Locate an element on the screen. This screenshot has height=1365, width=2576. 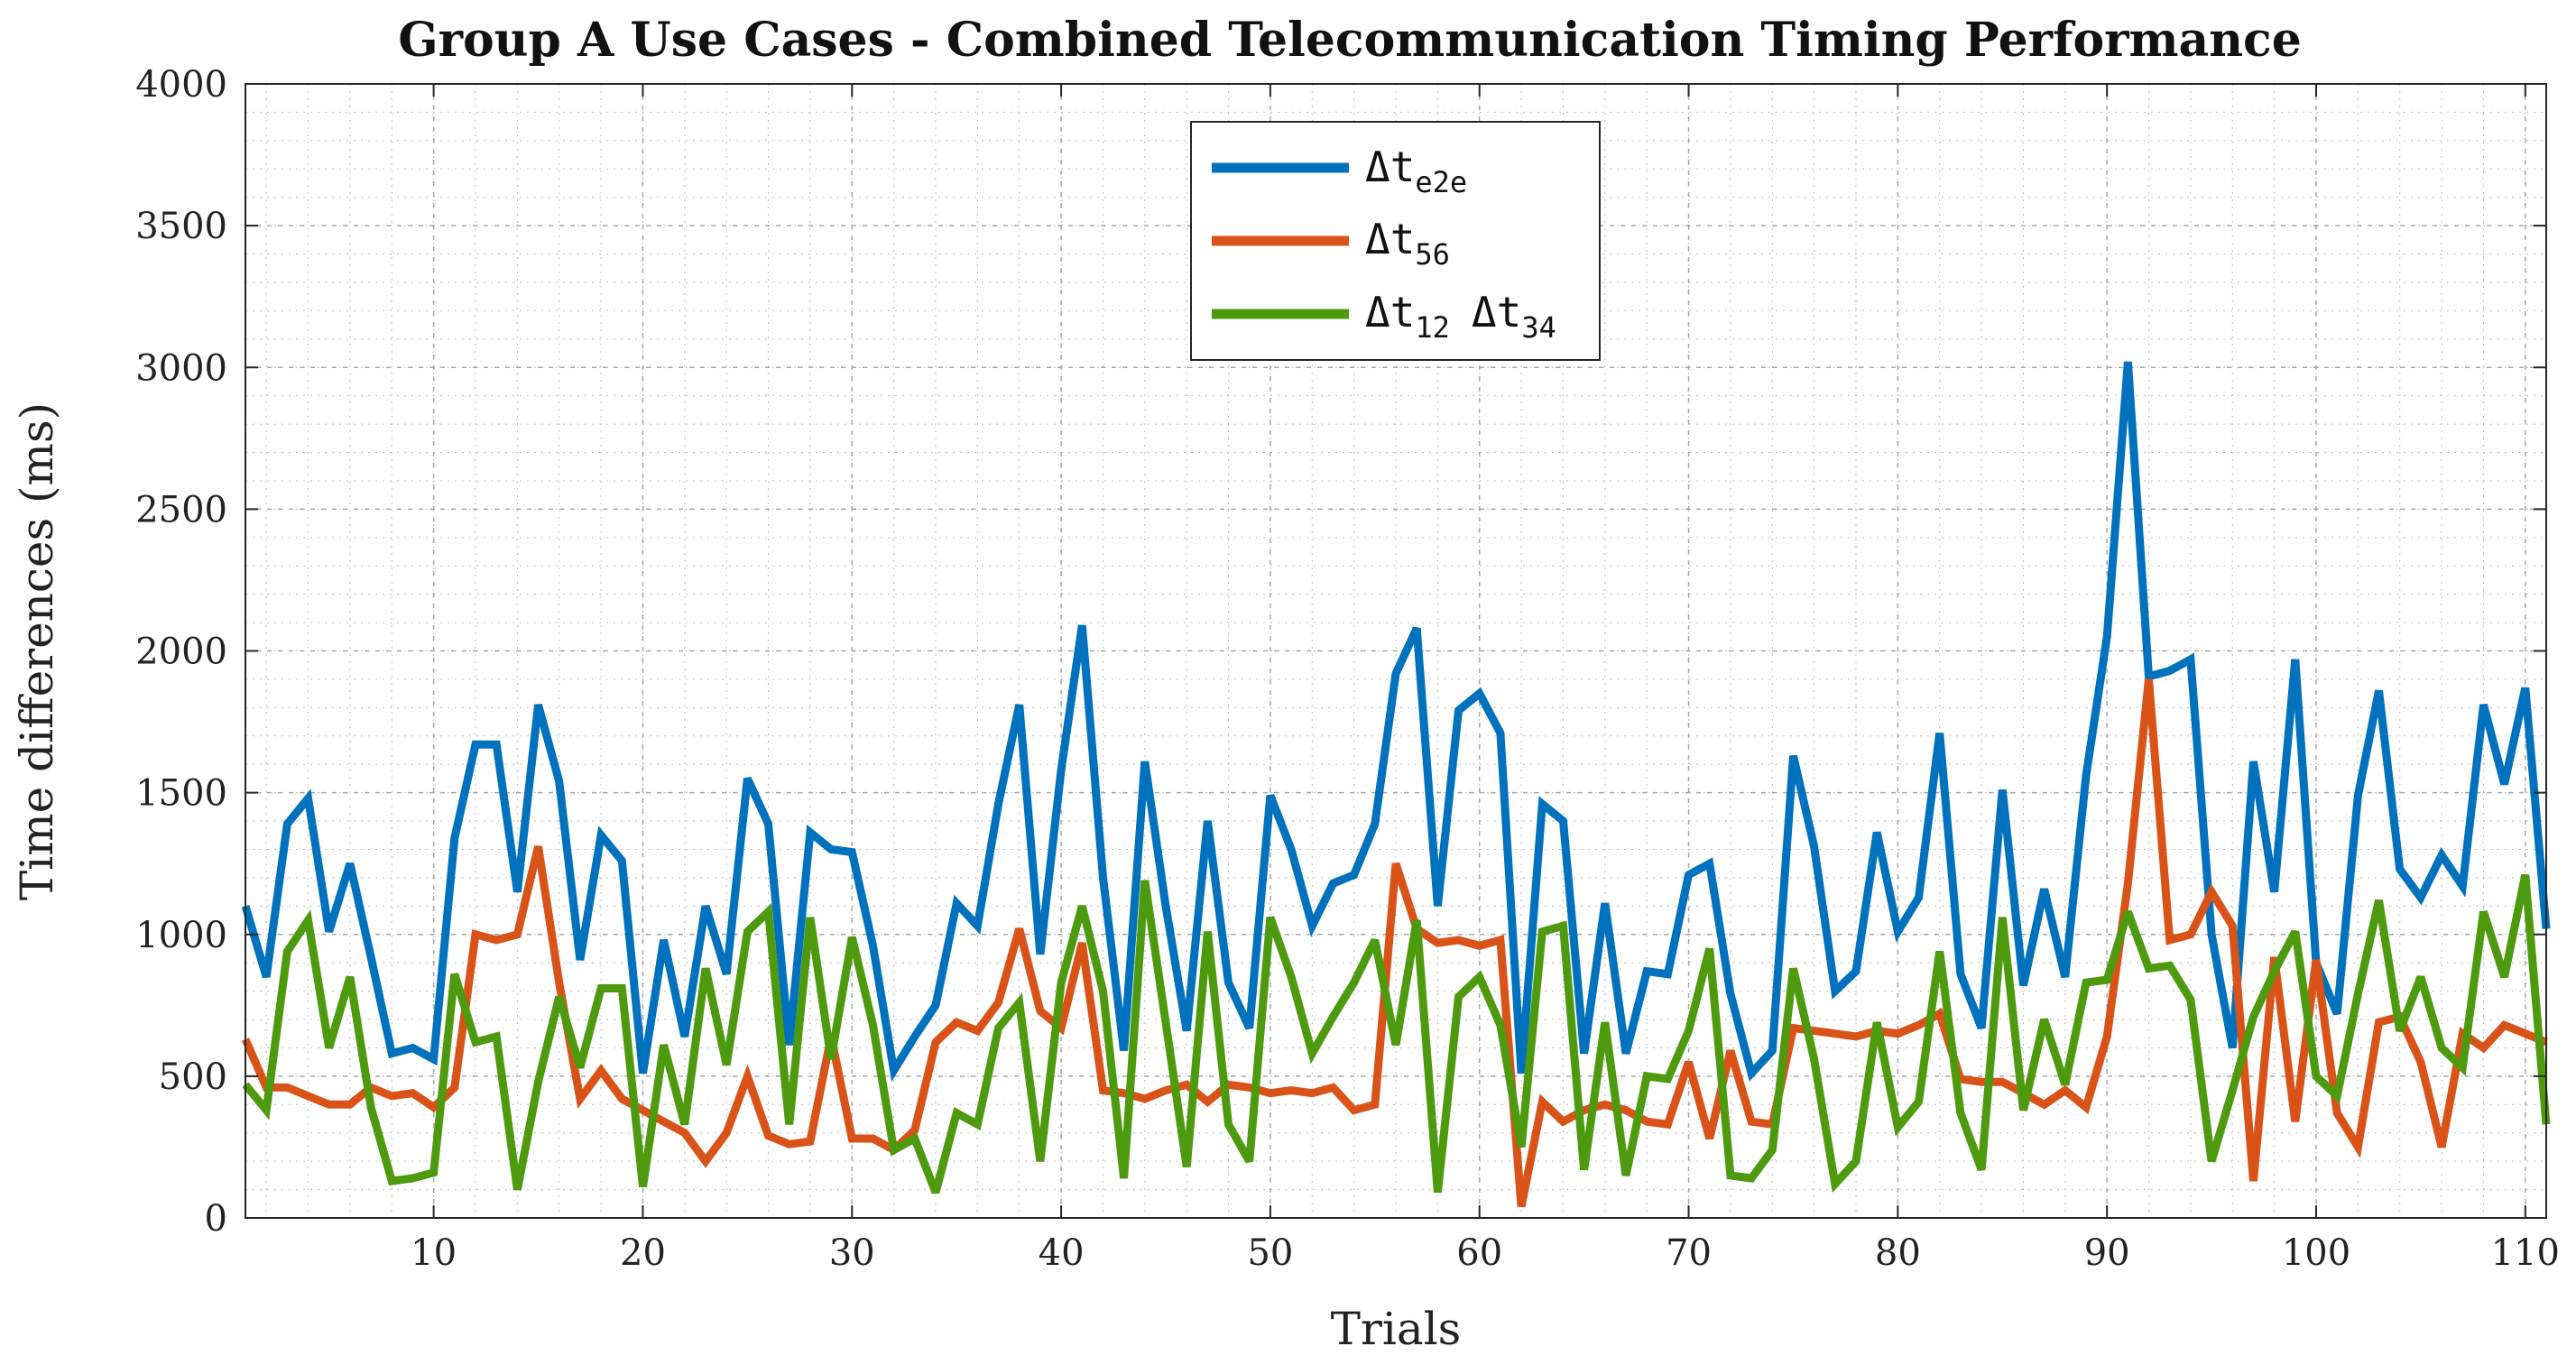
x-tick-label: 60 is located at coordinates (1479, 1253).